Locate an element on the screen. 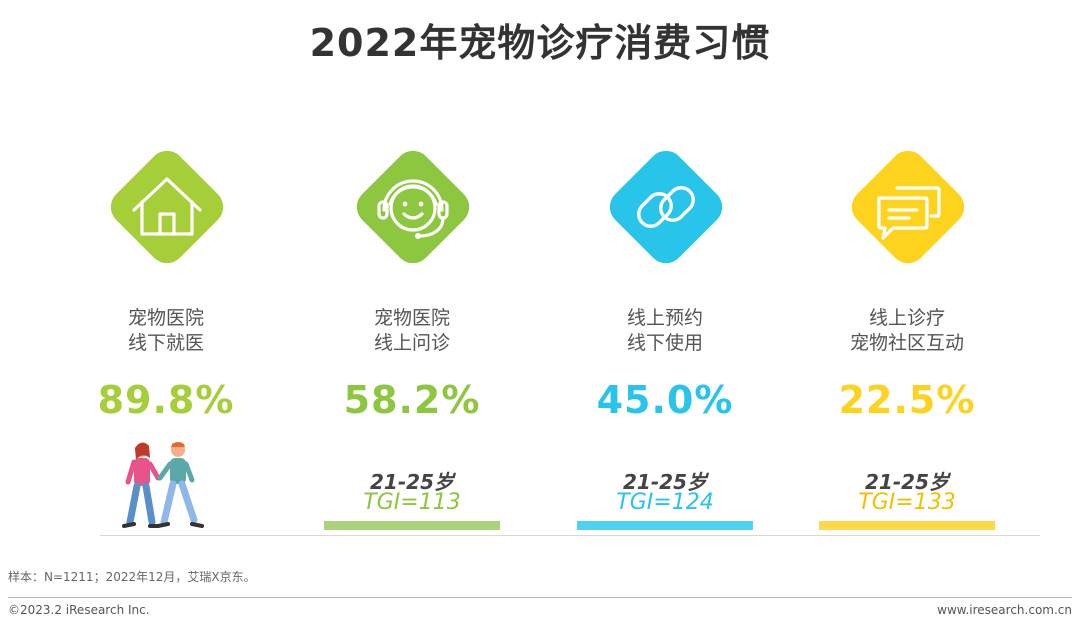 Image resolution: width=1080 pixels, height=631 pixels. stat-column-2: 宠物医院 线上问诊 58.2% 21-25岁 TGI=113 is located at coordinates (412, 338).